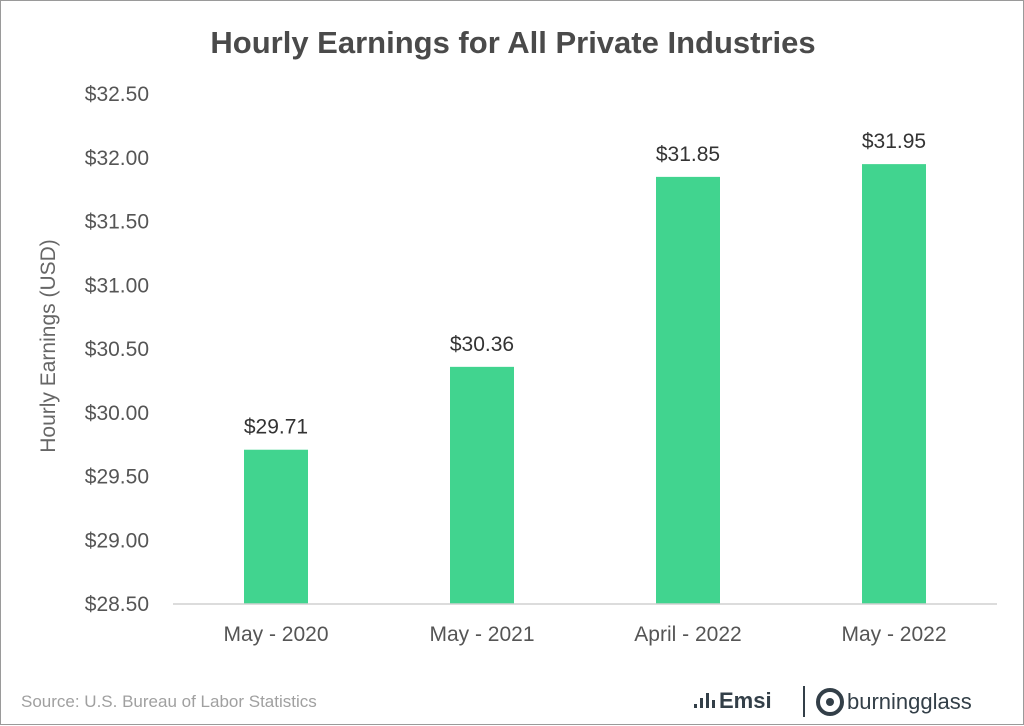  I want to click on y-tick-label: $31.50, so click(117, 222).